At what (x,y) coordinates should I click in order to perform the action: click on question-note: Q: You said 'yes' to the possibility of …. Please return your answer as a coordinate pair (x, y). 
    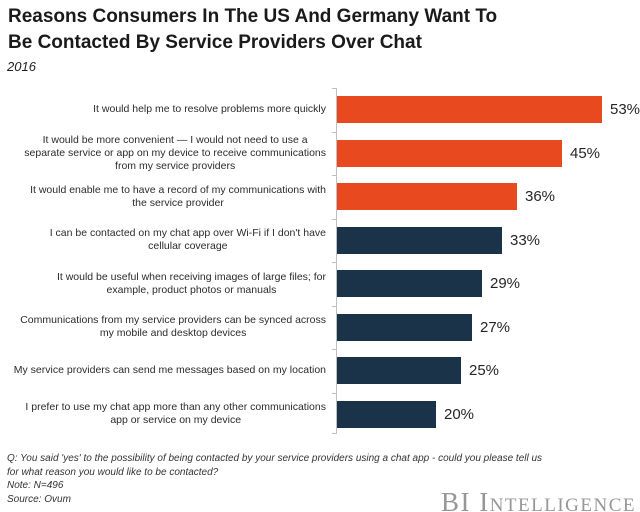
    Looking at the image, I should click on (275, 465).